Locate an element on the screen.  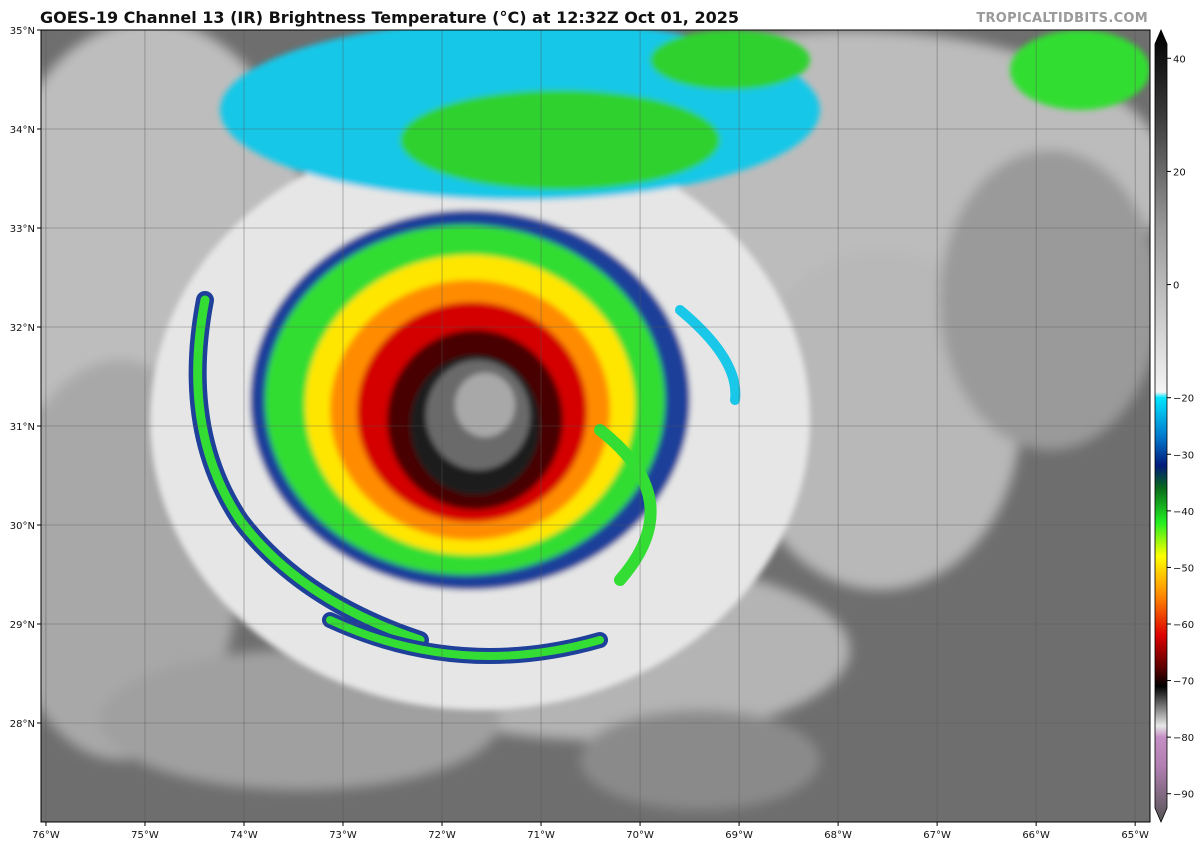
colorbar-ticks: 40 20 0 −20 −30 −40 −50 −60 −70 −80 −90 is located at coordinates (1180, 427).